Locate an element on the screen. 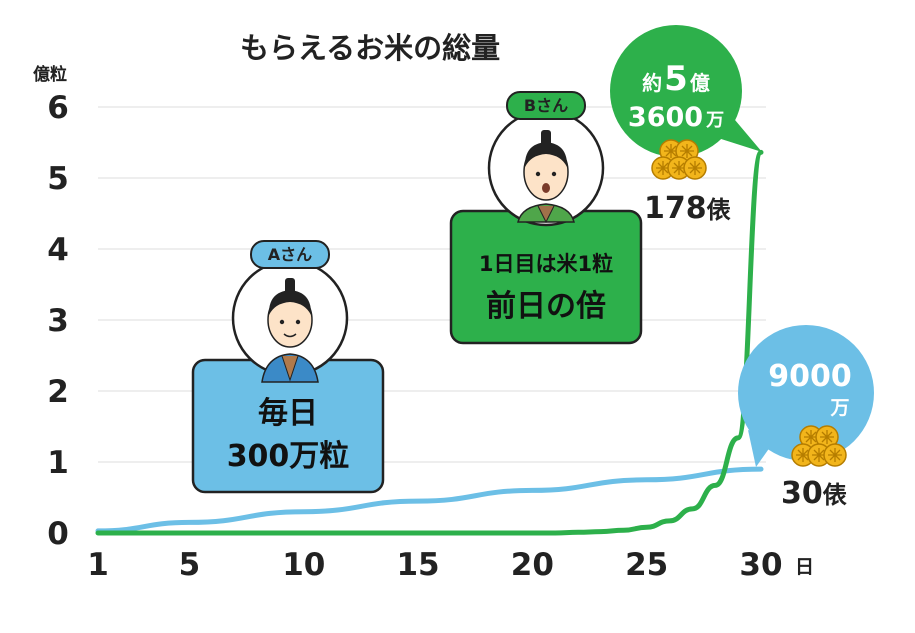  person-a-box-line2: 300万粒 is located at coordinates (288, 456).